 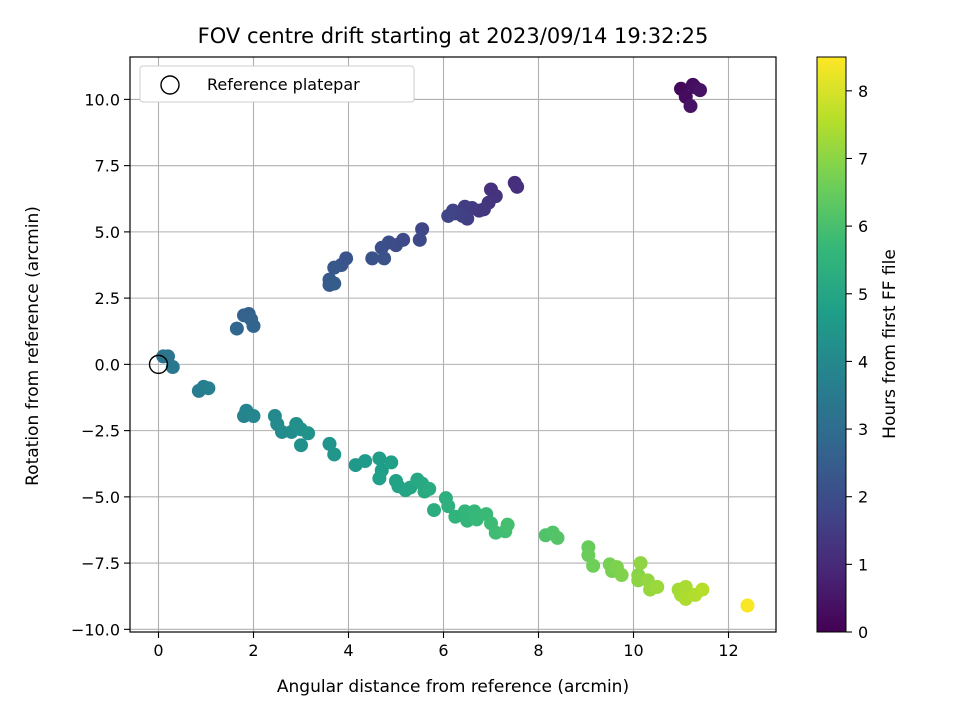 I want to click on colorbar-tick-label: 1, so click(x=863, y=564).